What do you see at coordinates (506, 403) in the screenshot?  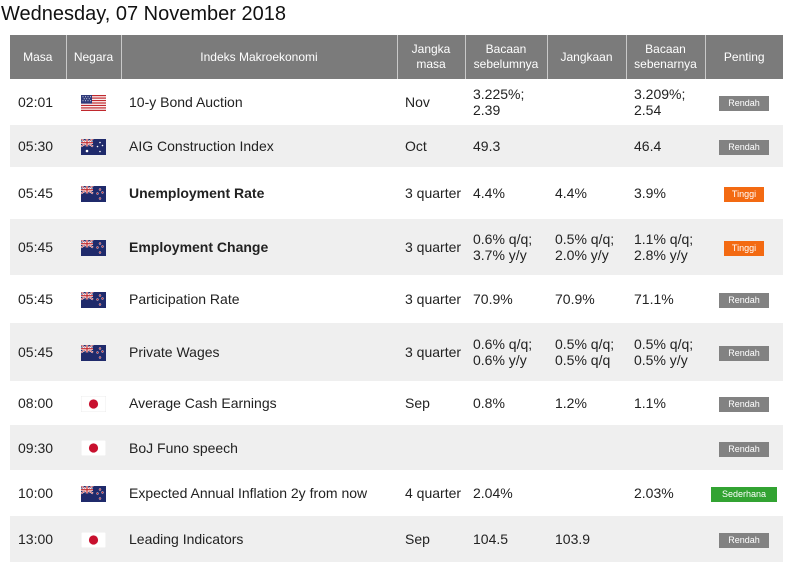 I see `previous-cell: 0.8%` at bounding box center [506, 403].